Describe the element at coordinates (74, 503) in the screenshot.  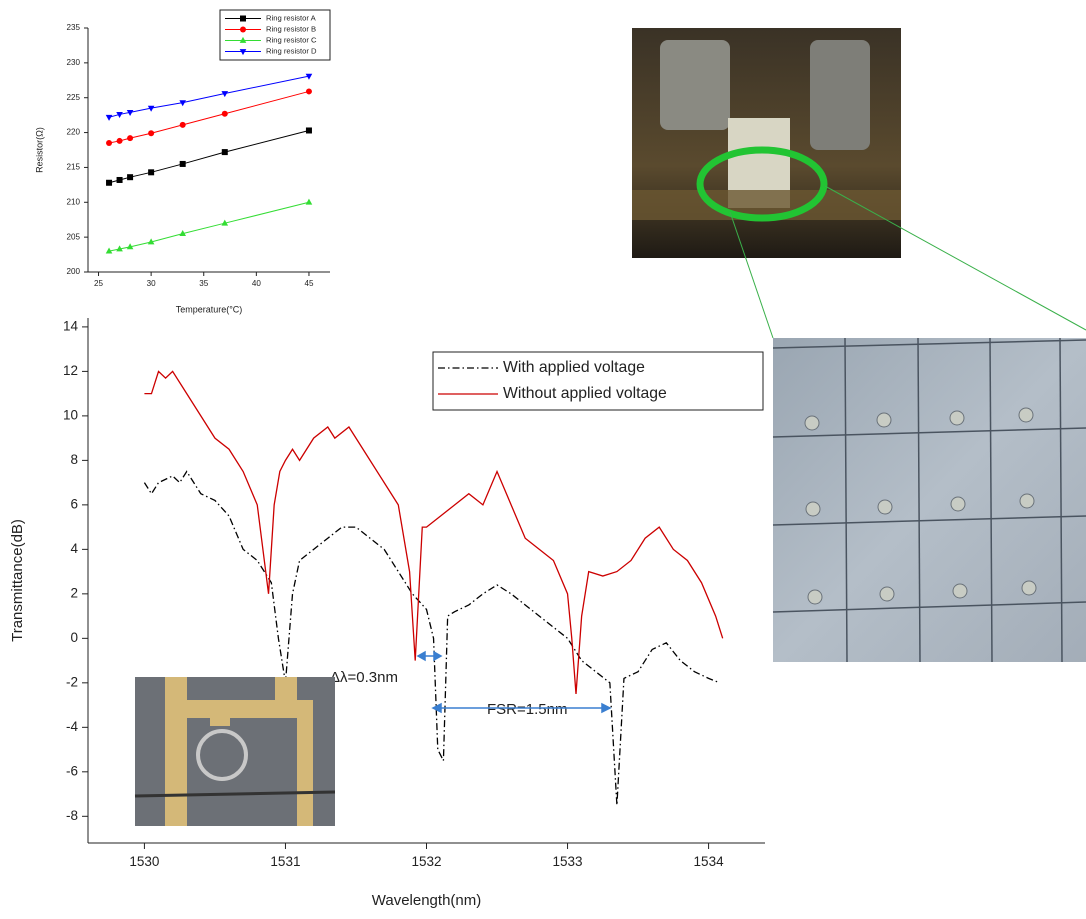
I see `y-tick-label: 6` at that location.